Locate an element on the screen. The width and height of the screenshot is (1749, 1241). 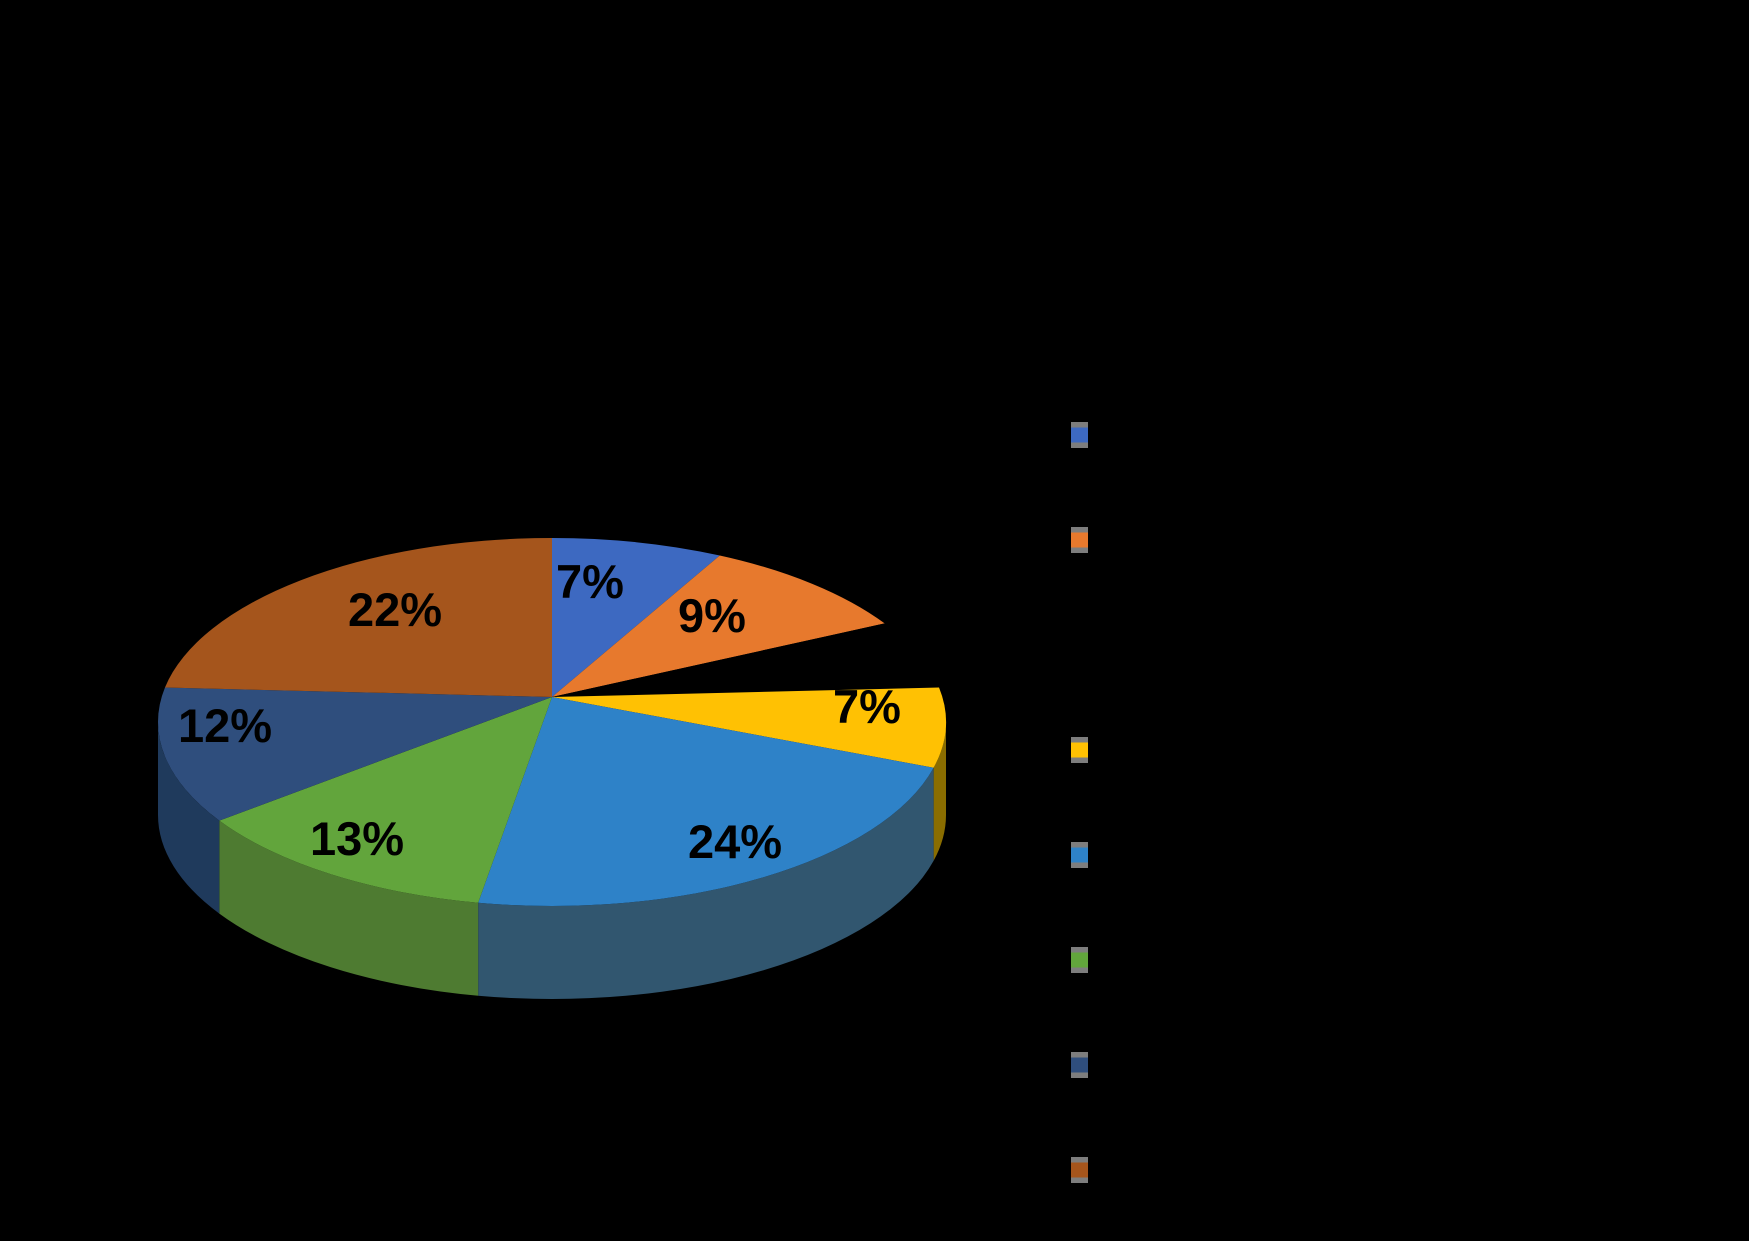
chart-legend is located at coordinates (1079, 802).